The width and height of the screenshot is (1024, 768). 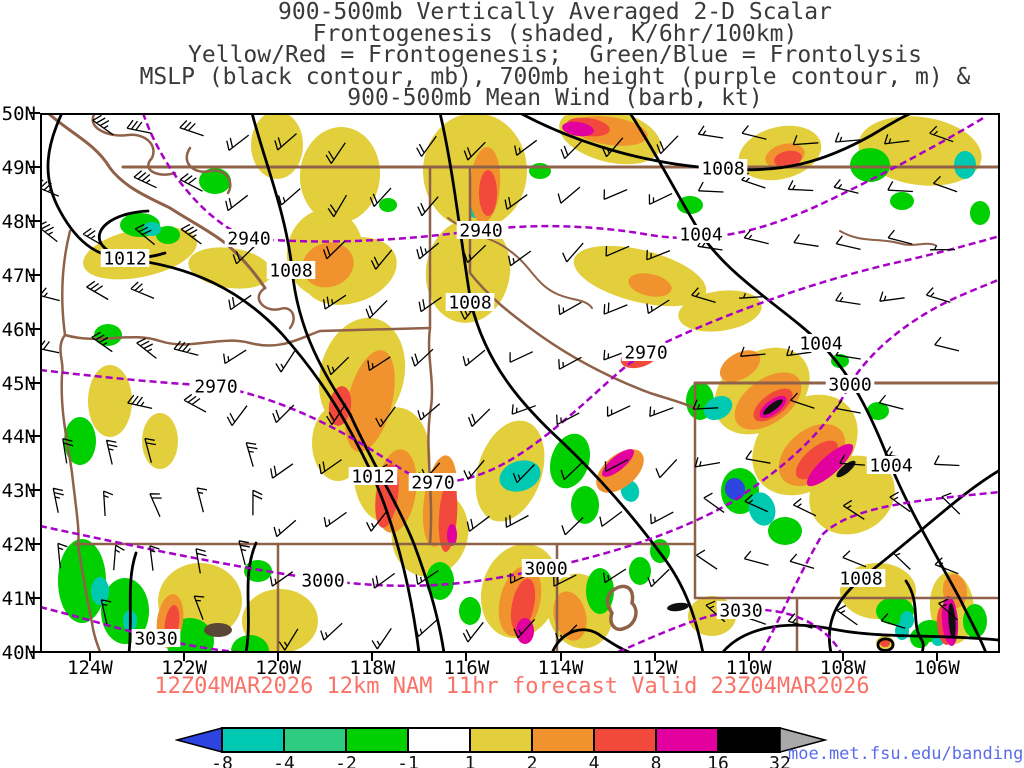 What do you see at coordinates (199, 740) in the screenshot?
I see `colorbar-left-arrow` at bounding box center [199, 740].